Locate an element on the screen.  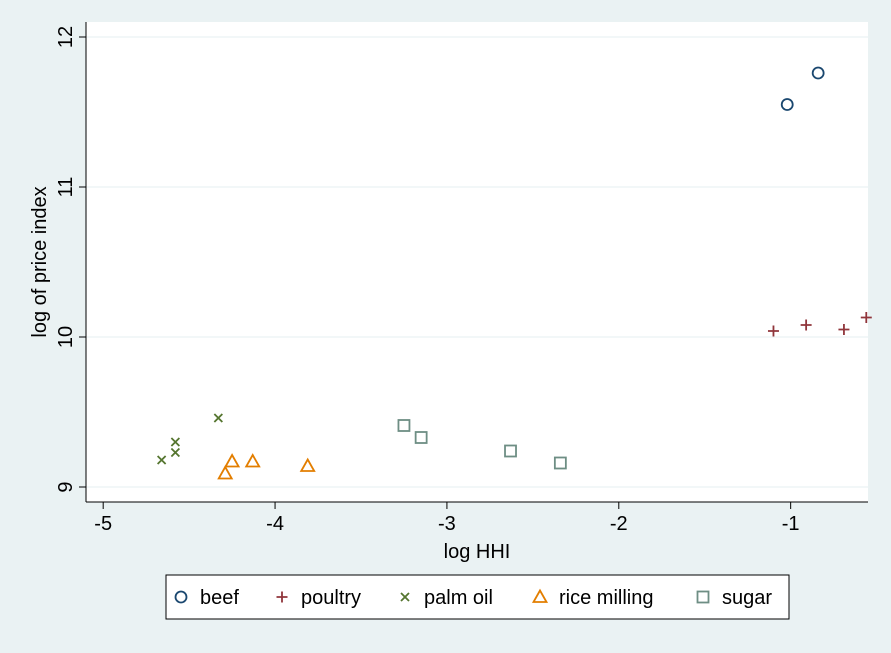
legend-item-beef: beef is located at coordinates (206, 598).